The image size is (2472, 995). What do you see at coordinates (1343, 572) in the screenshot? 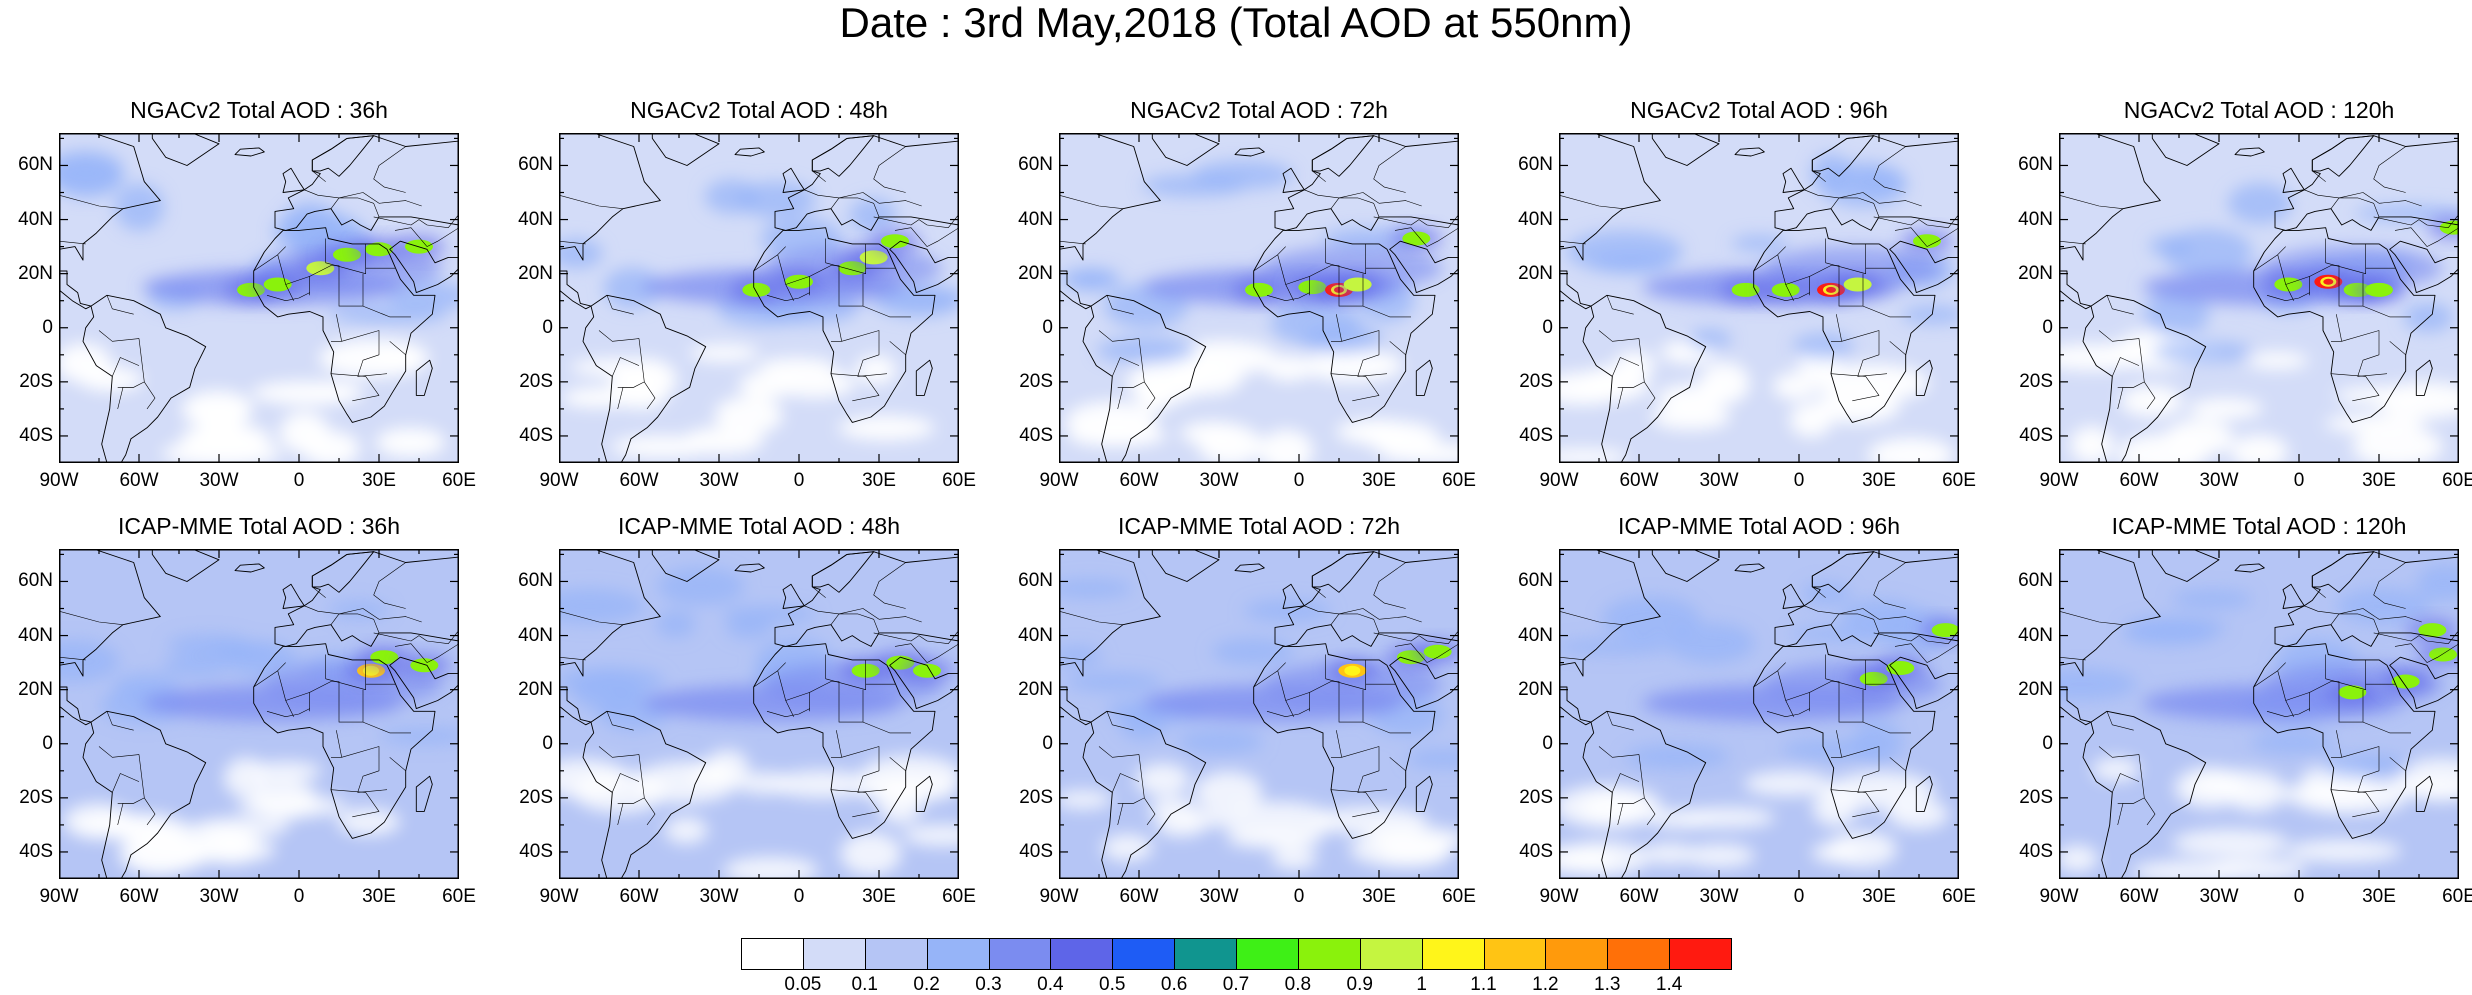
I see `coastline-scandinavia` at bounding box center [1343, 572].